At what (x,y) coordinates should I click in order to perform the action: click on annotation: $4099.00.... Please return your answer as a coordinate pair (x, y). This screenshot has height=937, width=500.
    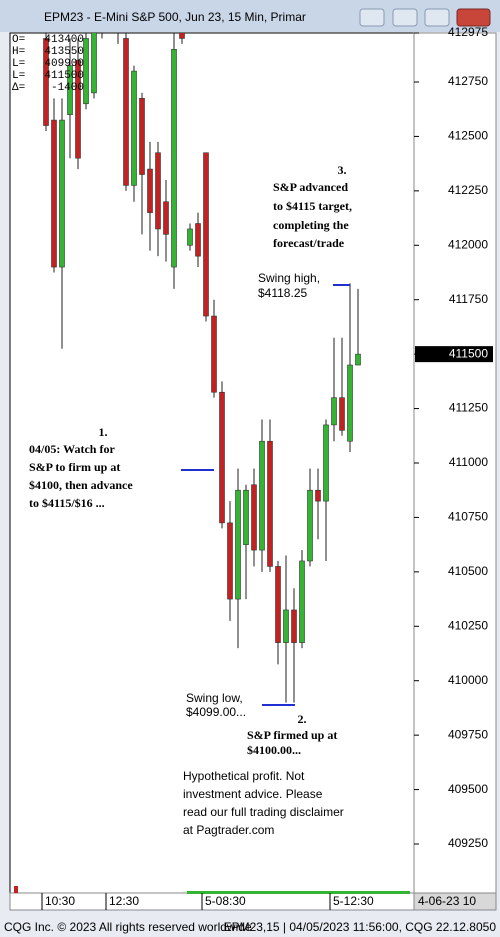
    Looking at the image, I should click on (216, 712).